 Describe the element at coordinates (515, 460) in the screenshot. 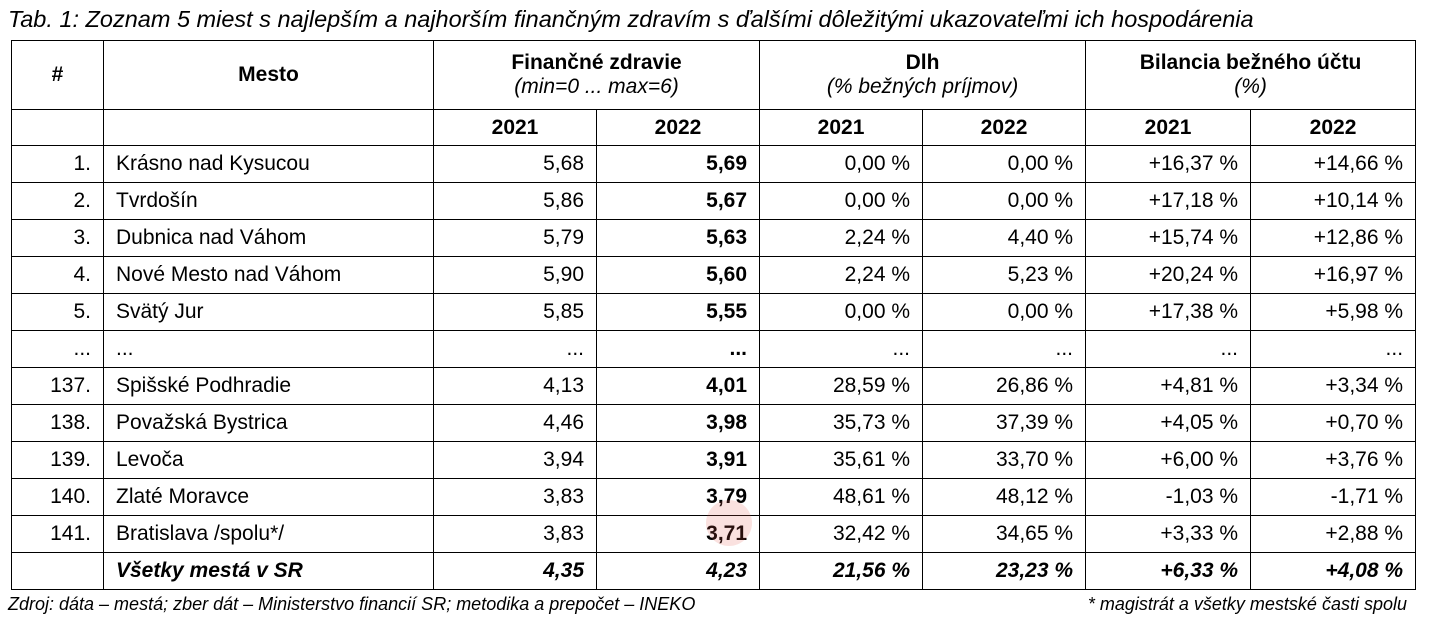

I see `cell-health-2021: 3,94` at that location.